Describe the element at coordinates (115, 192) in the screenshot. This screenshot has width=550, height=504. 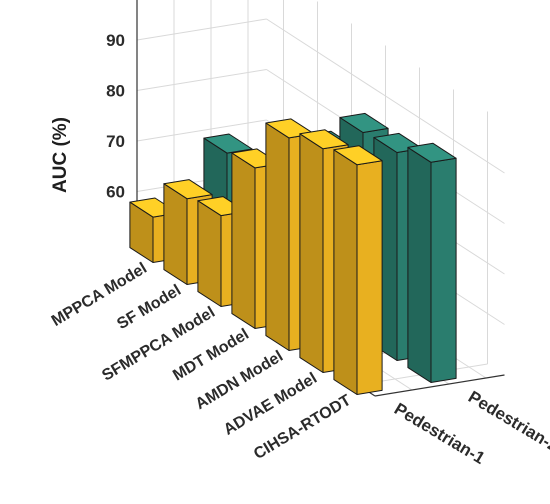
I see `y-tick-label: 60` at that location.